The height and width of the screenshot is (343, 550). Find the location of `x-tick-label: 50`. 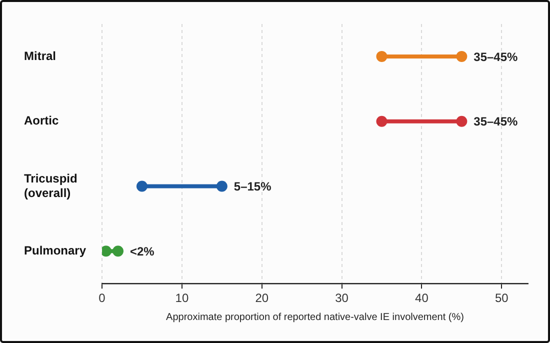

x-tick-label: 50 is located at coordinates (501, 298).